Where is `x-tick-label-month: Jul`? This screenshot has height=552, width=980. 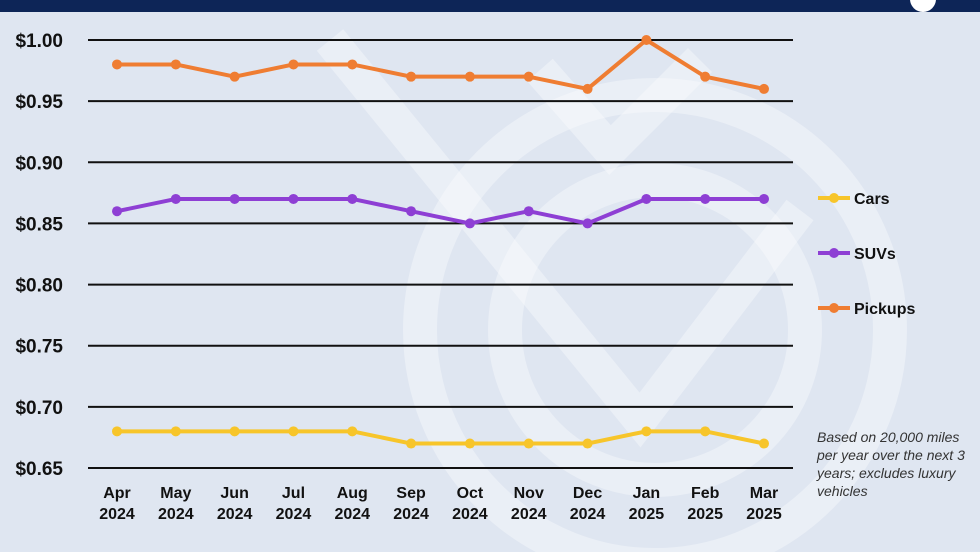 x-tick-label-month: Jul is located at coordinates (293, 493).